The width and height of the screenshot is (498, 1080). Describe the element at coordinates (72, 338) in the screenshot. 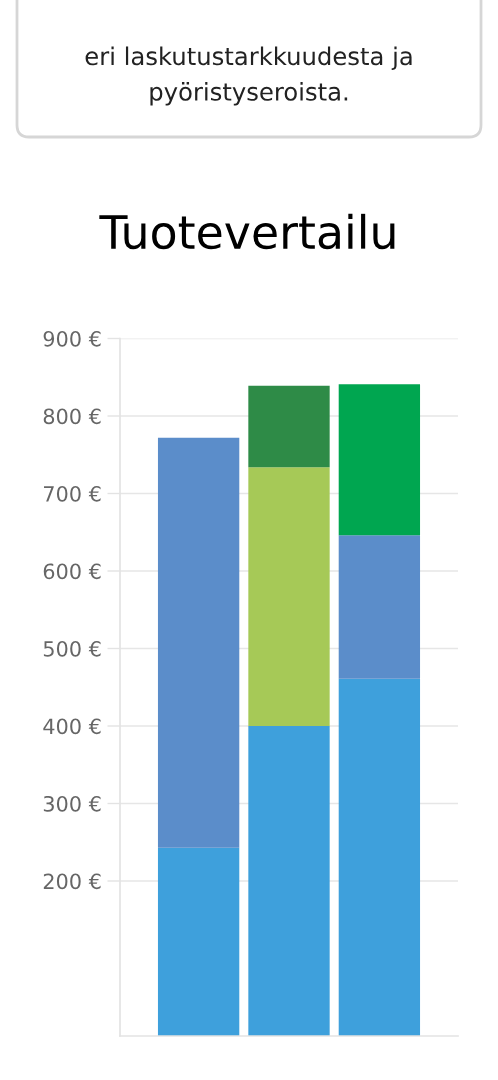

I see `y-tick-label: 900 €` at that location.